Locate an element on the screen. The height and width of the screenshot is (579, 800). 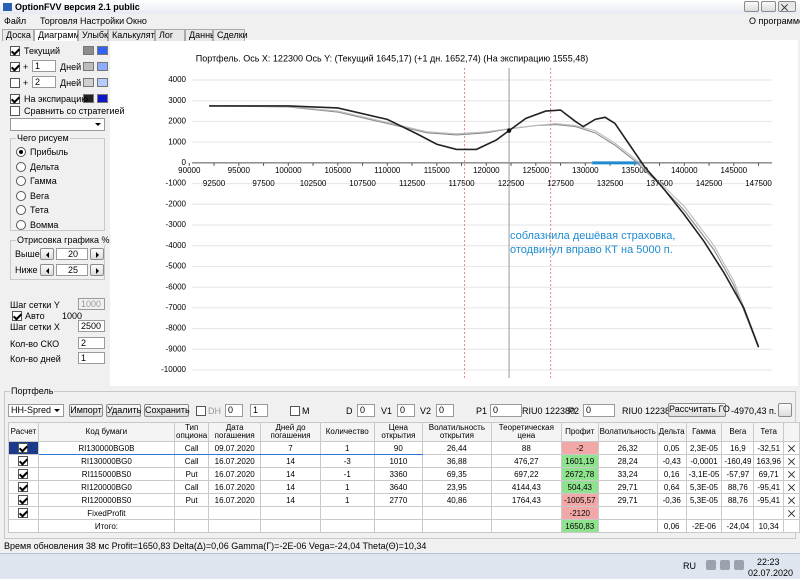
range-input: 20 is located at coordinates (72, 254).